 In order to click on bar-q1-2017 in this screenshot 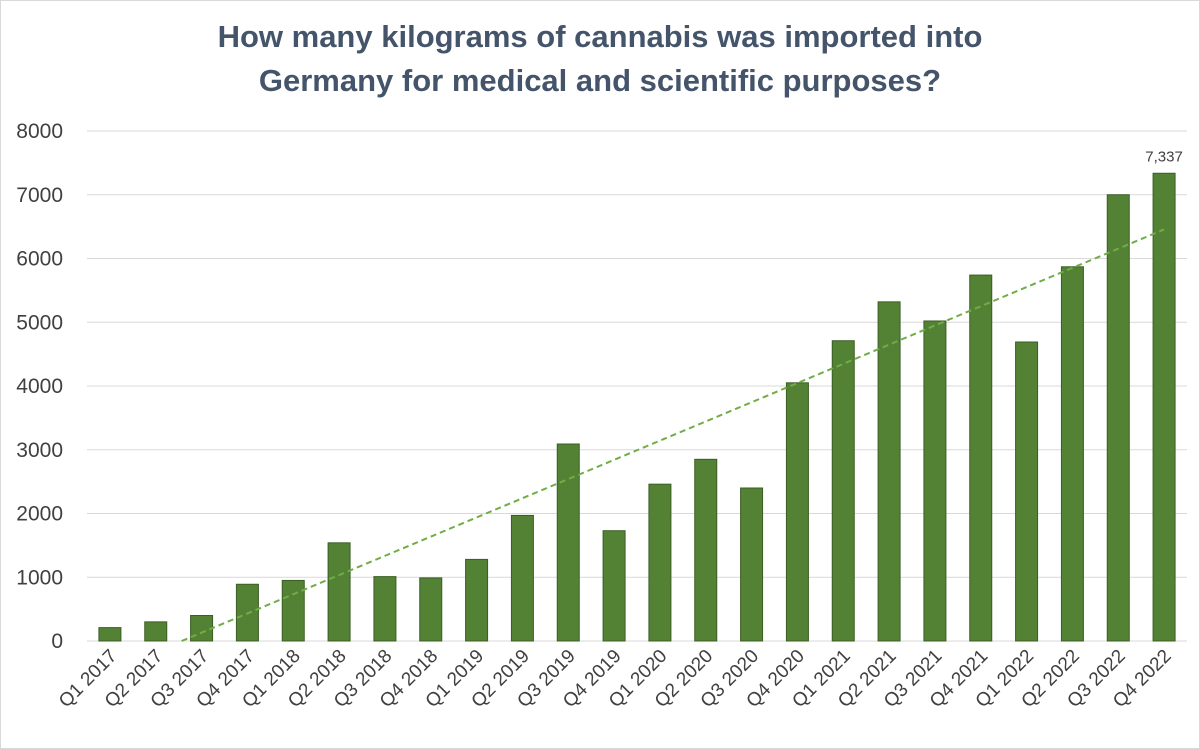, I will do `click(110, 634)`.